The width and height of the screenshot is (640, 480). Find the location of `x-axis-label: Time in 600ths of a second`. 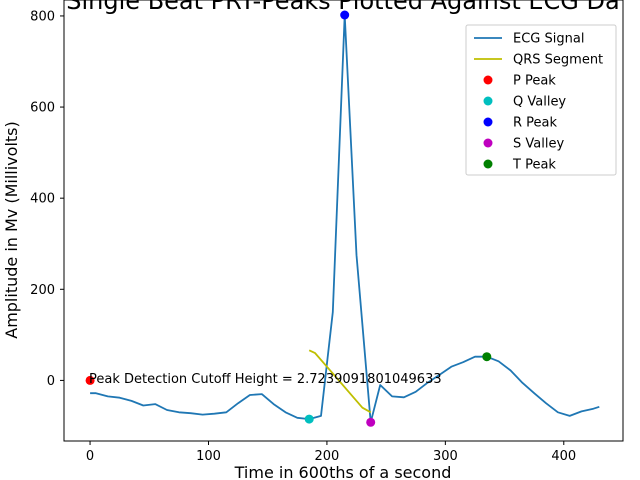

x-axis-label: Time in 600ths of a second is located at coordinates (343, 471).